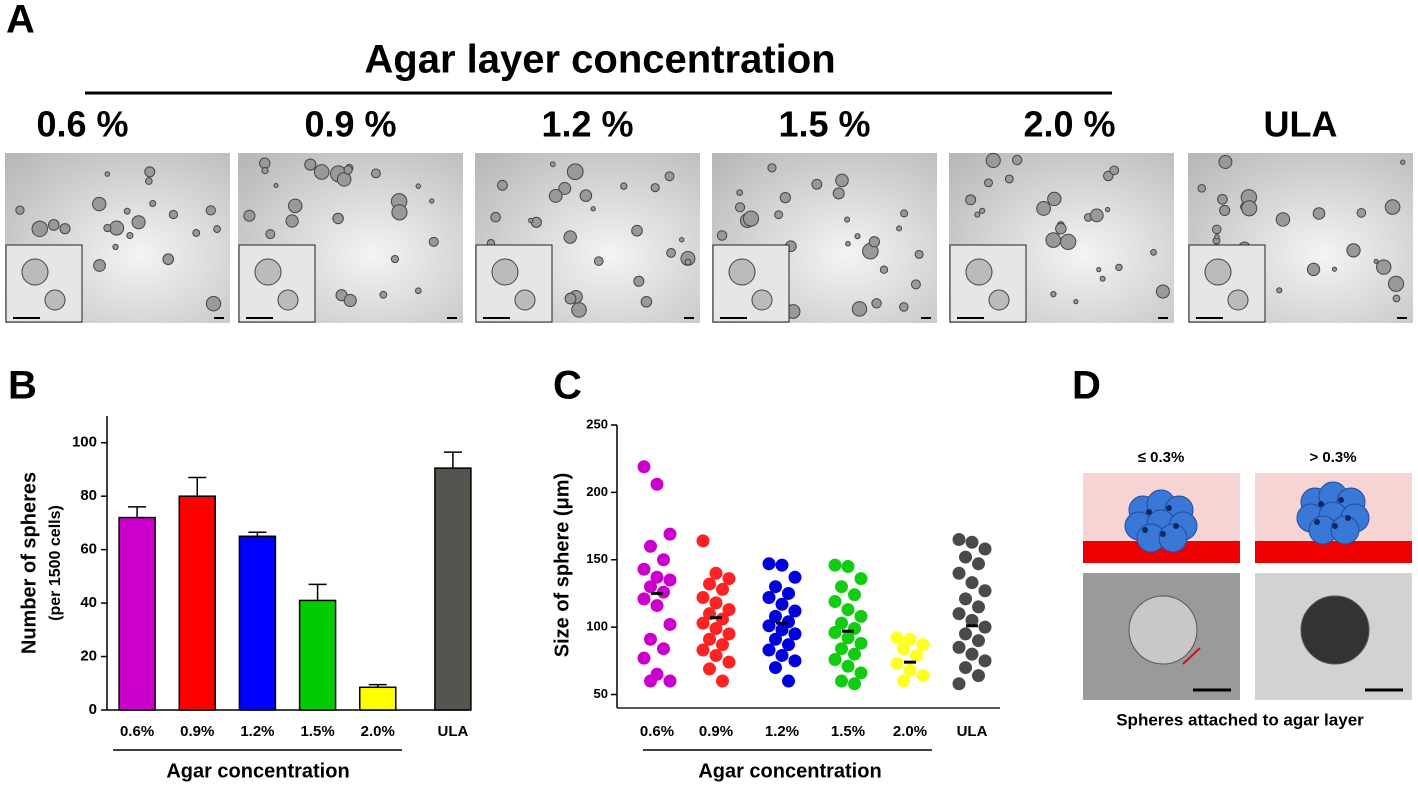 The height and width of the screenshot is (789, 1418). I want to click on y-tick-label: 0, so click(93, 709).